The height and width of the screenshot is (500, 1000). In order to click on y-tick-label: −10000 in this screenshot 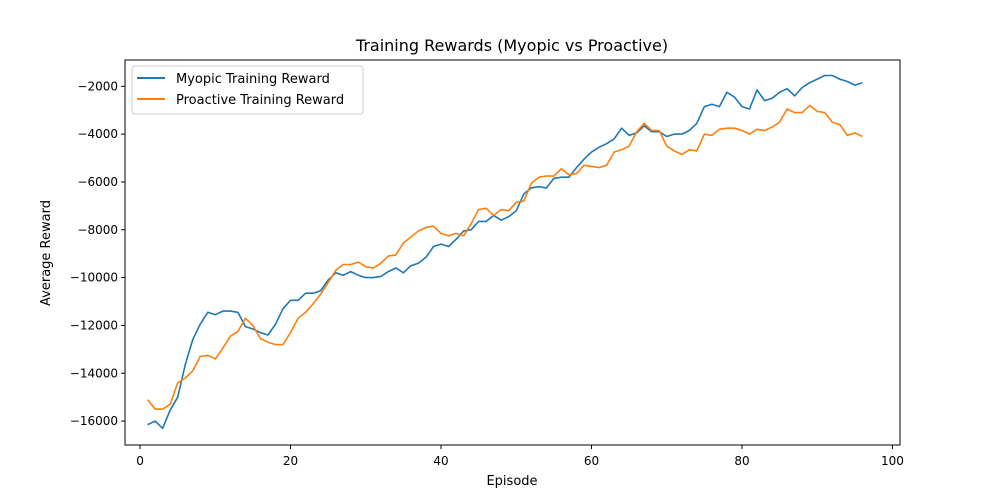, I will do `click(94, 278)`.